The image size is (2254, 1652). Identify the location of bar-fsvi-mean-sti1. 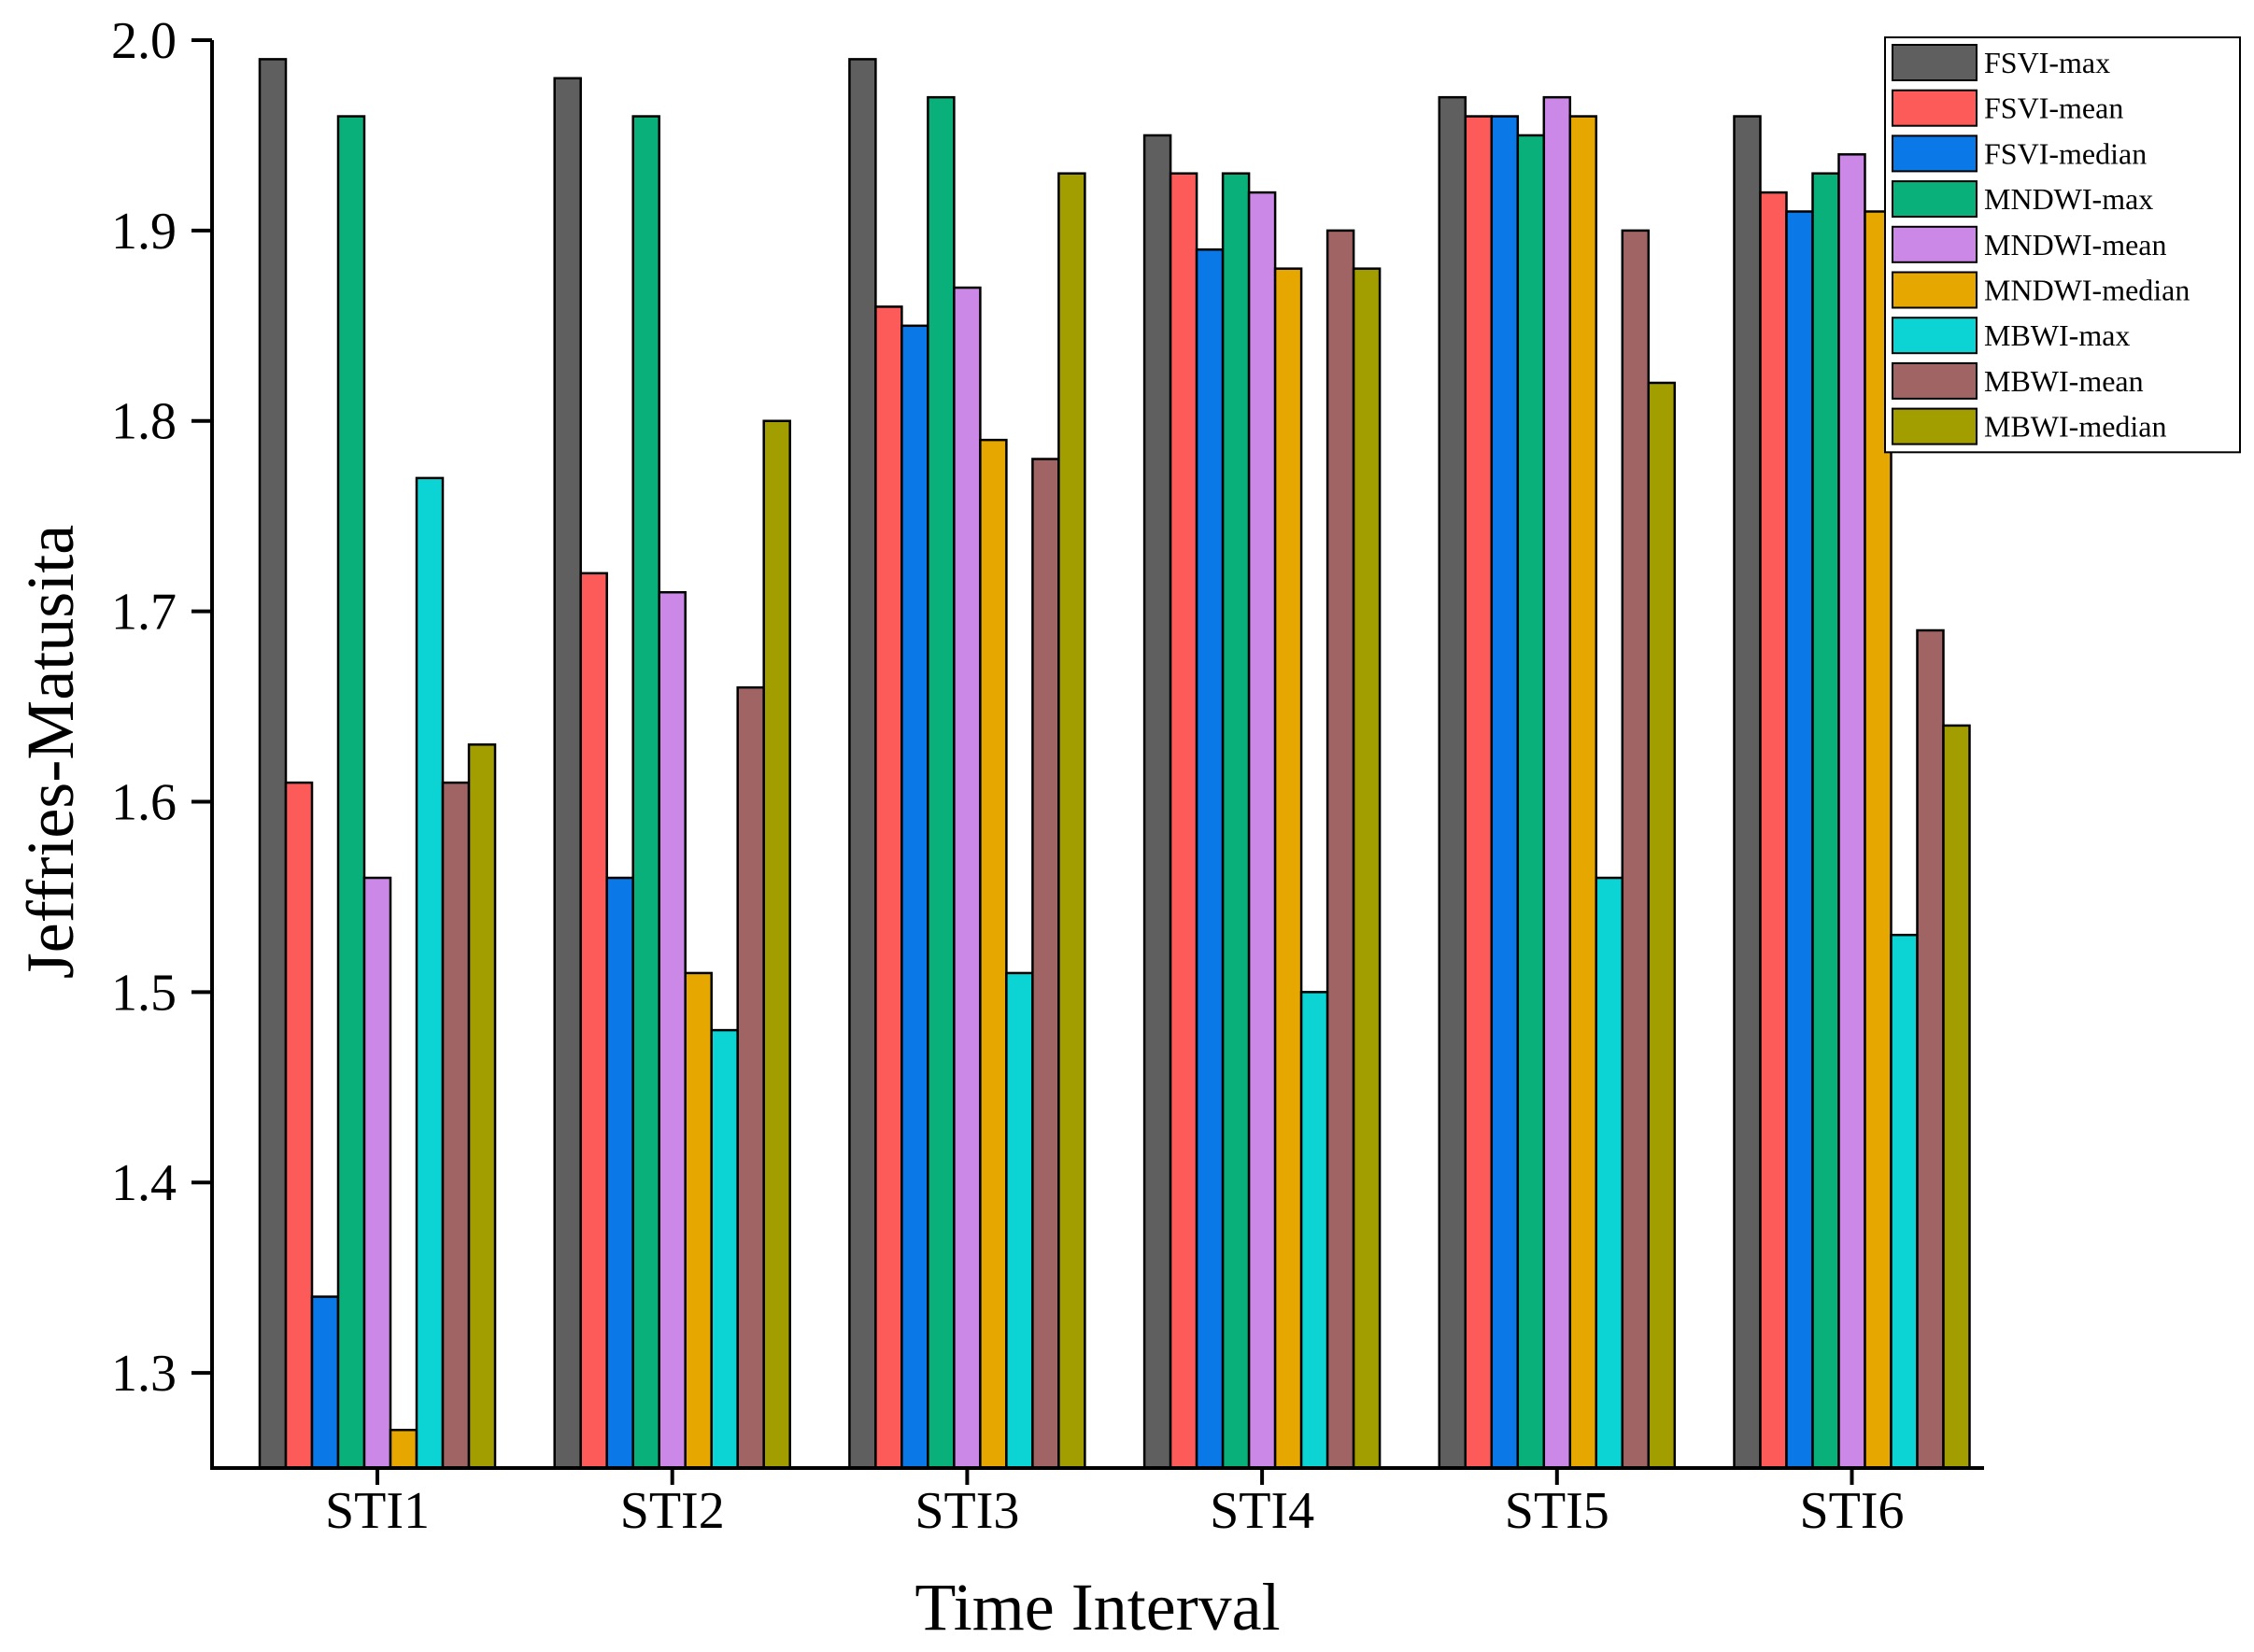
(299, 1125).